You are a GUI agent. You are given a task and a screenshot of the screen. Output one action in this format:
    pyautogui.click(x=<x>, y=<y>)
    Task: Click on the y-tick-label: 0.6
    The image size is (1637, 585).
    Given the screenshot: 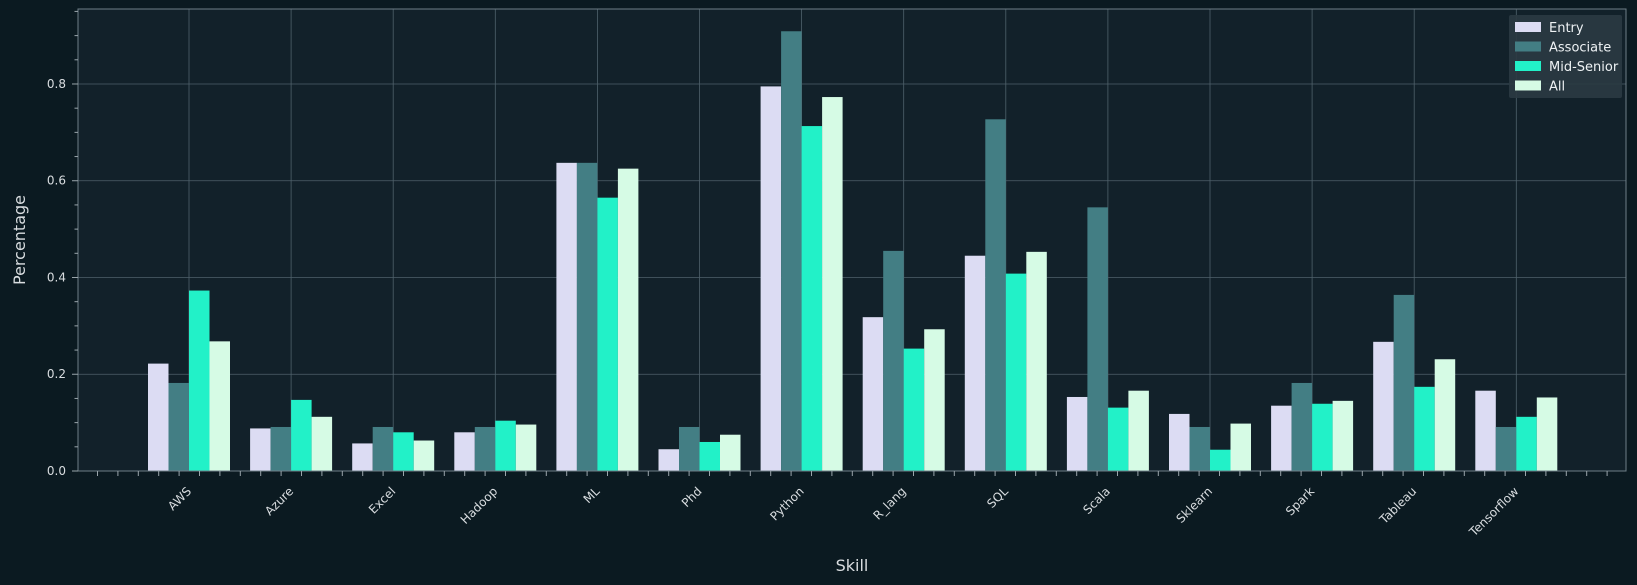 What is the action you would take?
    pyautogui.click(x=56, y=181)
    